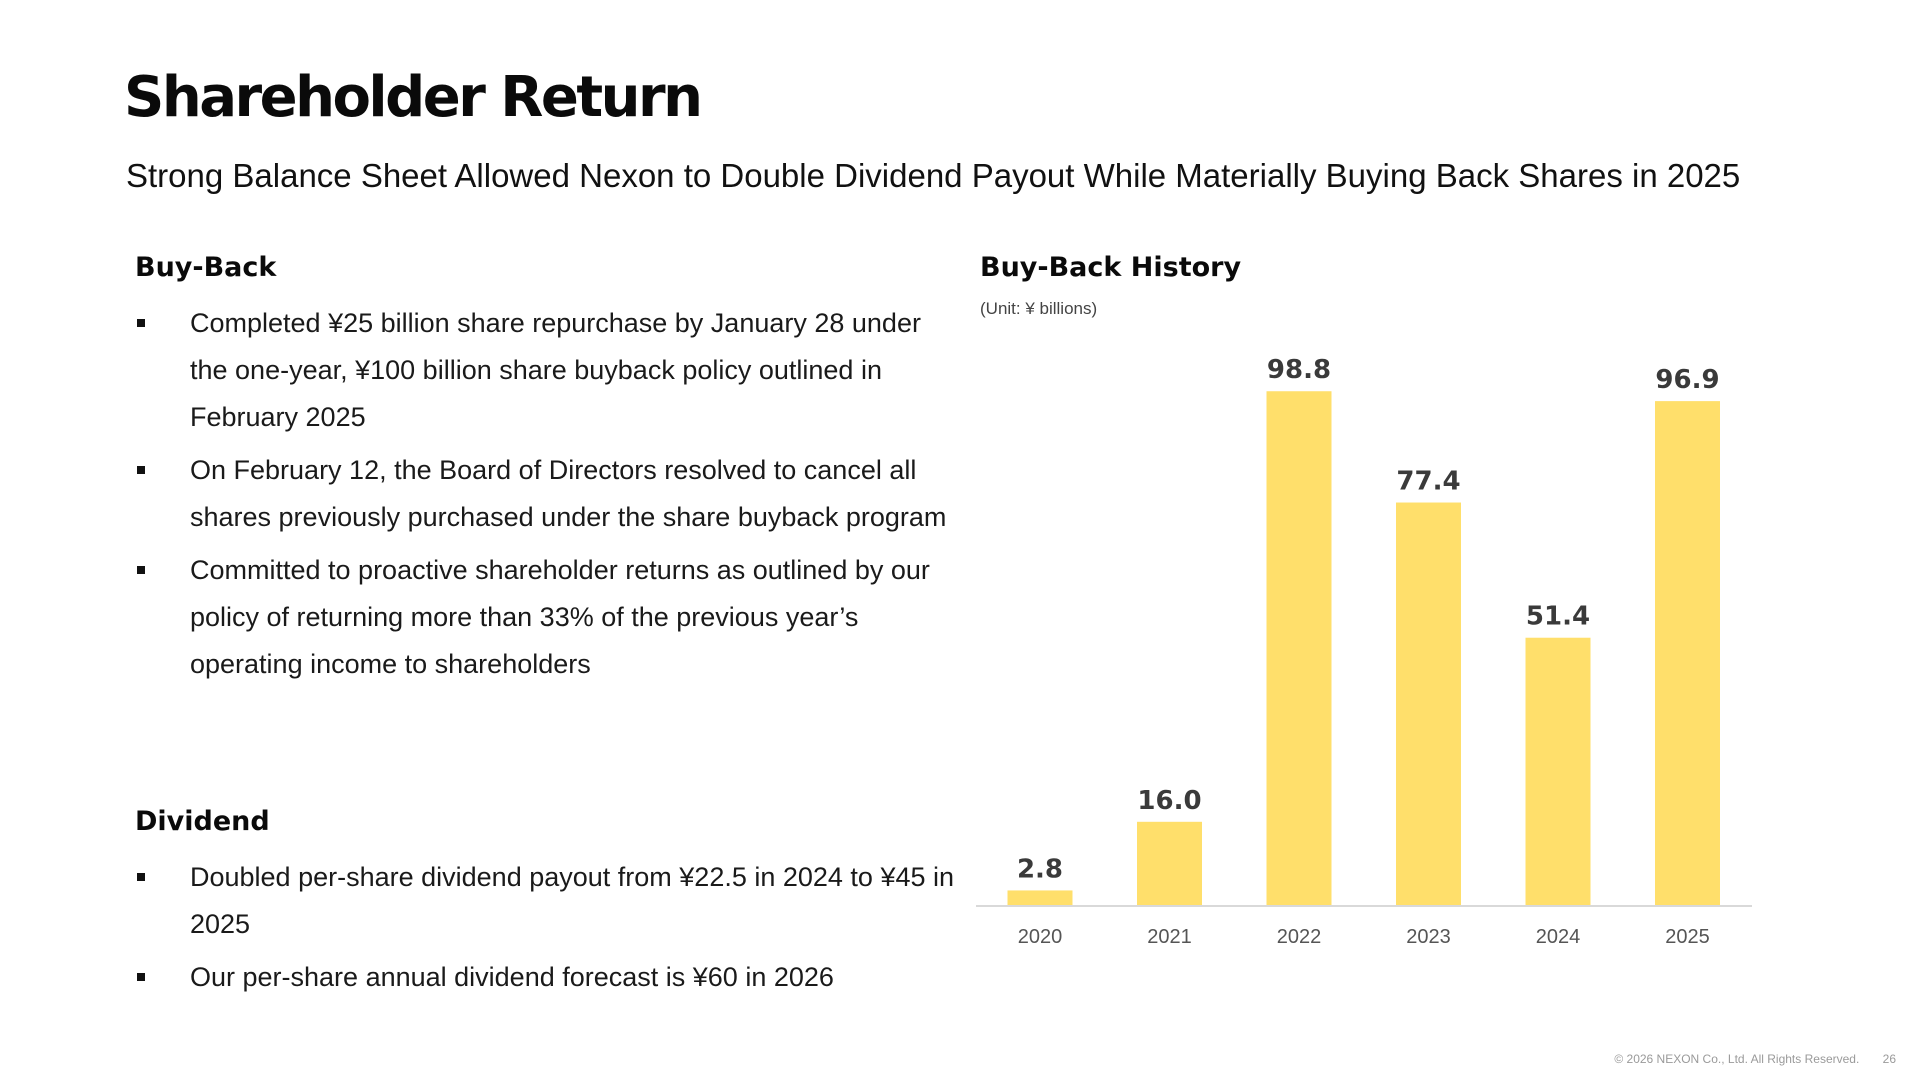 The height and width of the screenshot is (1080, 1920). What do you see at coordinates (1040, 937) in the screenshot?
I see `x-tick-label-2020: 2020` at bounding box center [1040, 937].